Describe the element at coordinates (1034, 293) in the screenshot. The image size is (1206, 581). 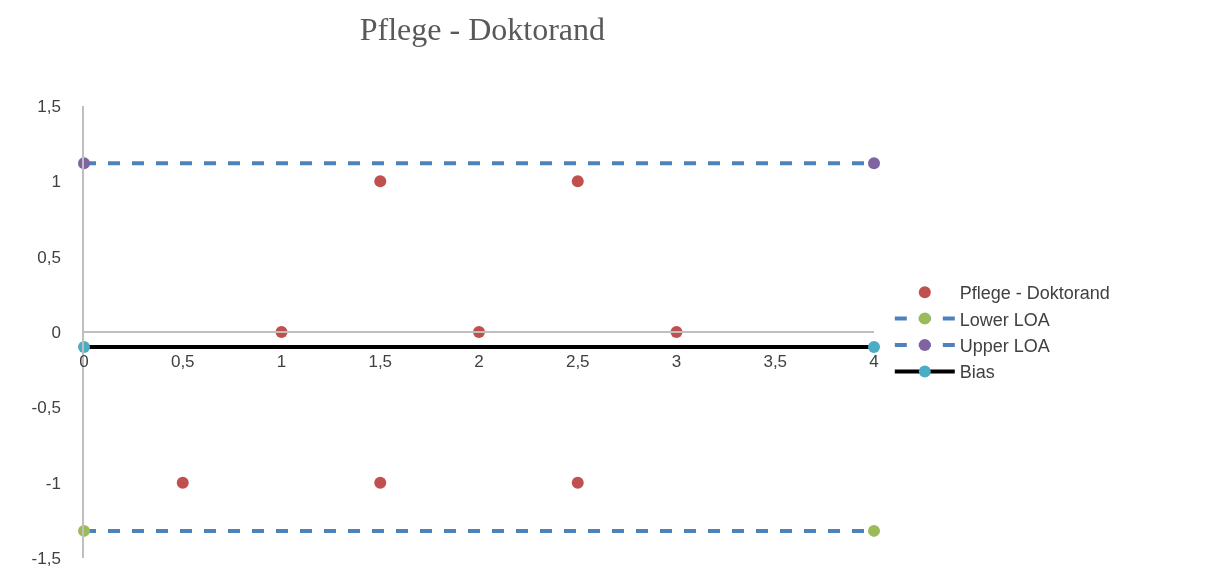
I see `legend-label: Pflege - Doktorand` at that location.